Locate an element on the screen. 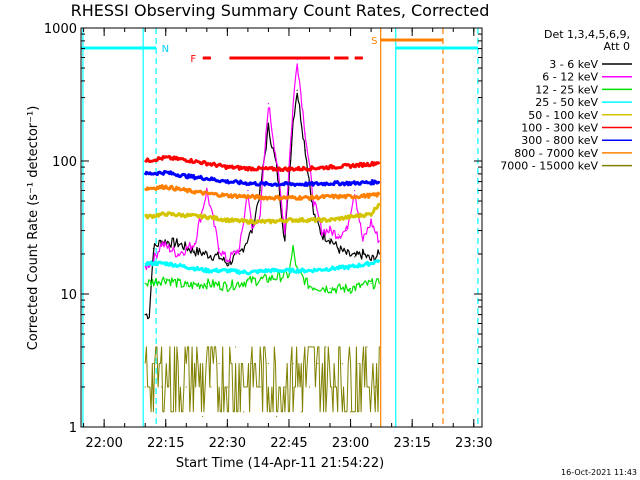 This screenshot has width=640, height=480. series-100-300-kev-line is located at coordinates (262, 163).